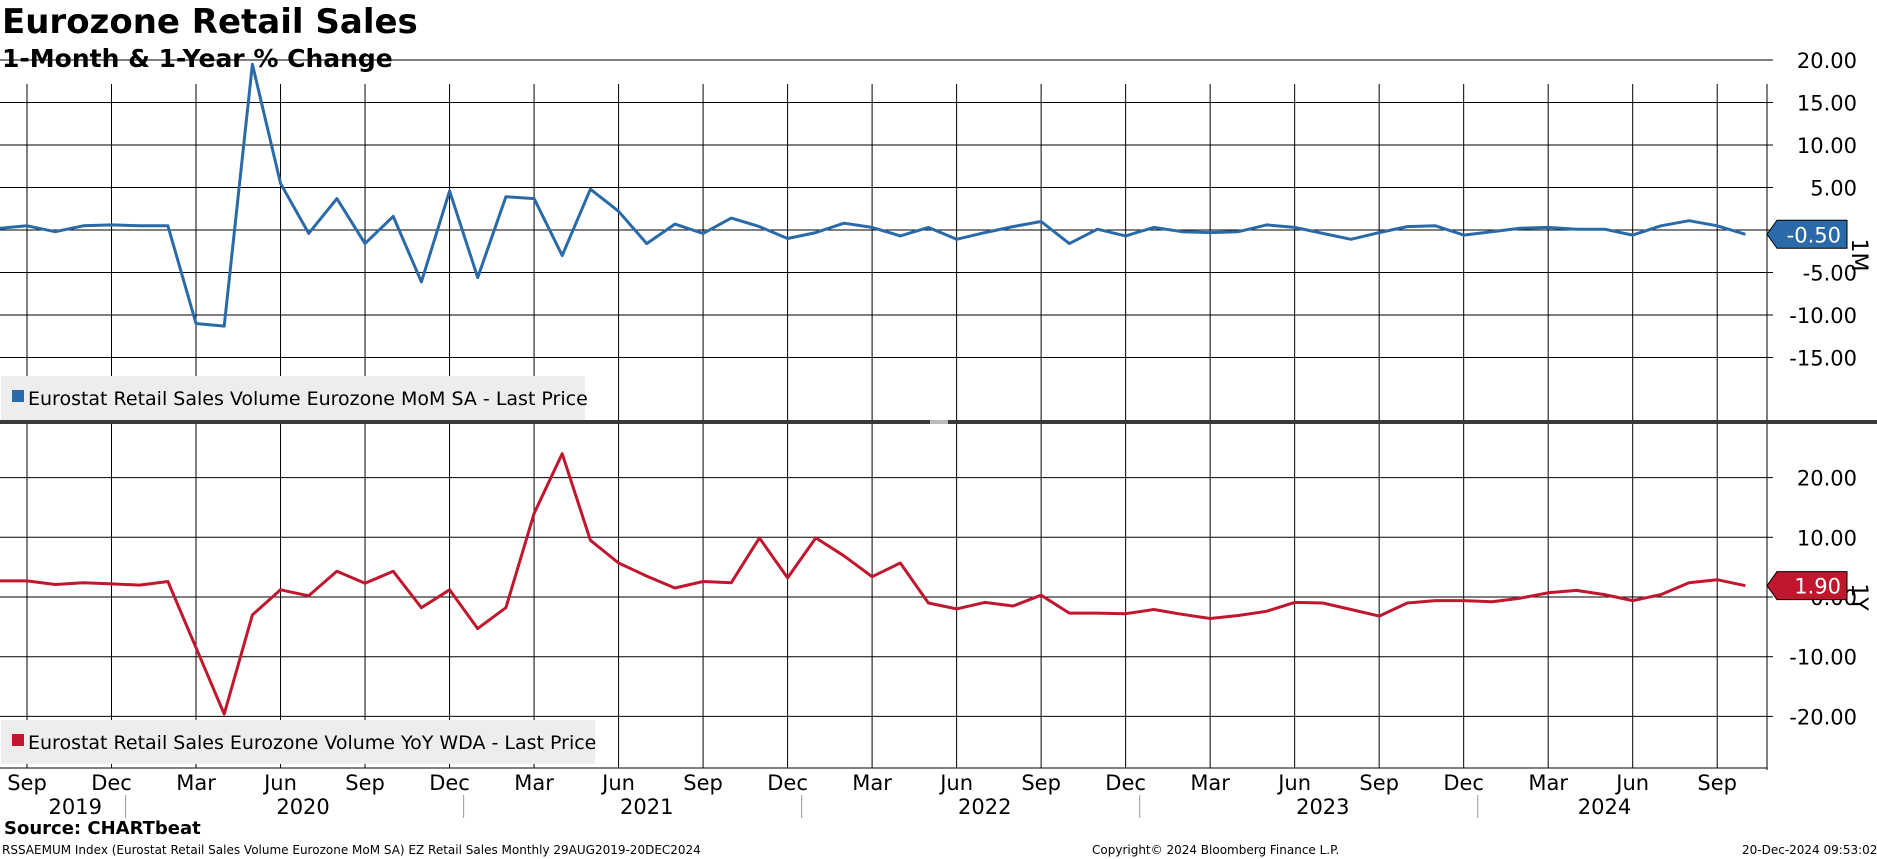 Image resolution: width=1877 pixels, height=859 pixels. Describe the element at coordinates (1814, 235) in the screenshot. I see `last-value-label: -0.50` at that location.